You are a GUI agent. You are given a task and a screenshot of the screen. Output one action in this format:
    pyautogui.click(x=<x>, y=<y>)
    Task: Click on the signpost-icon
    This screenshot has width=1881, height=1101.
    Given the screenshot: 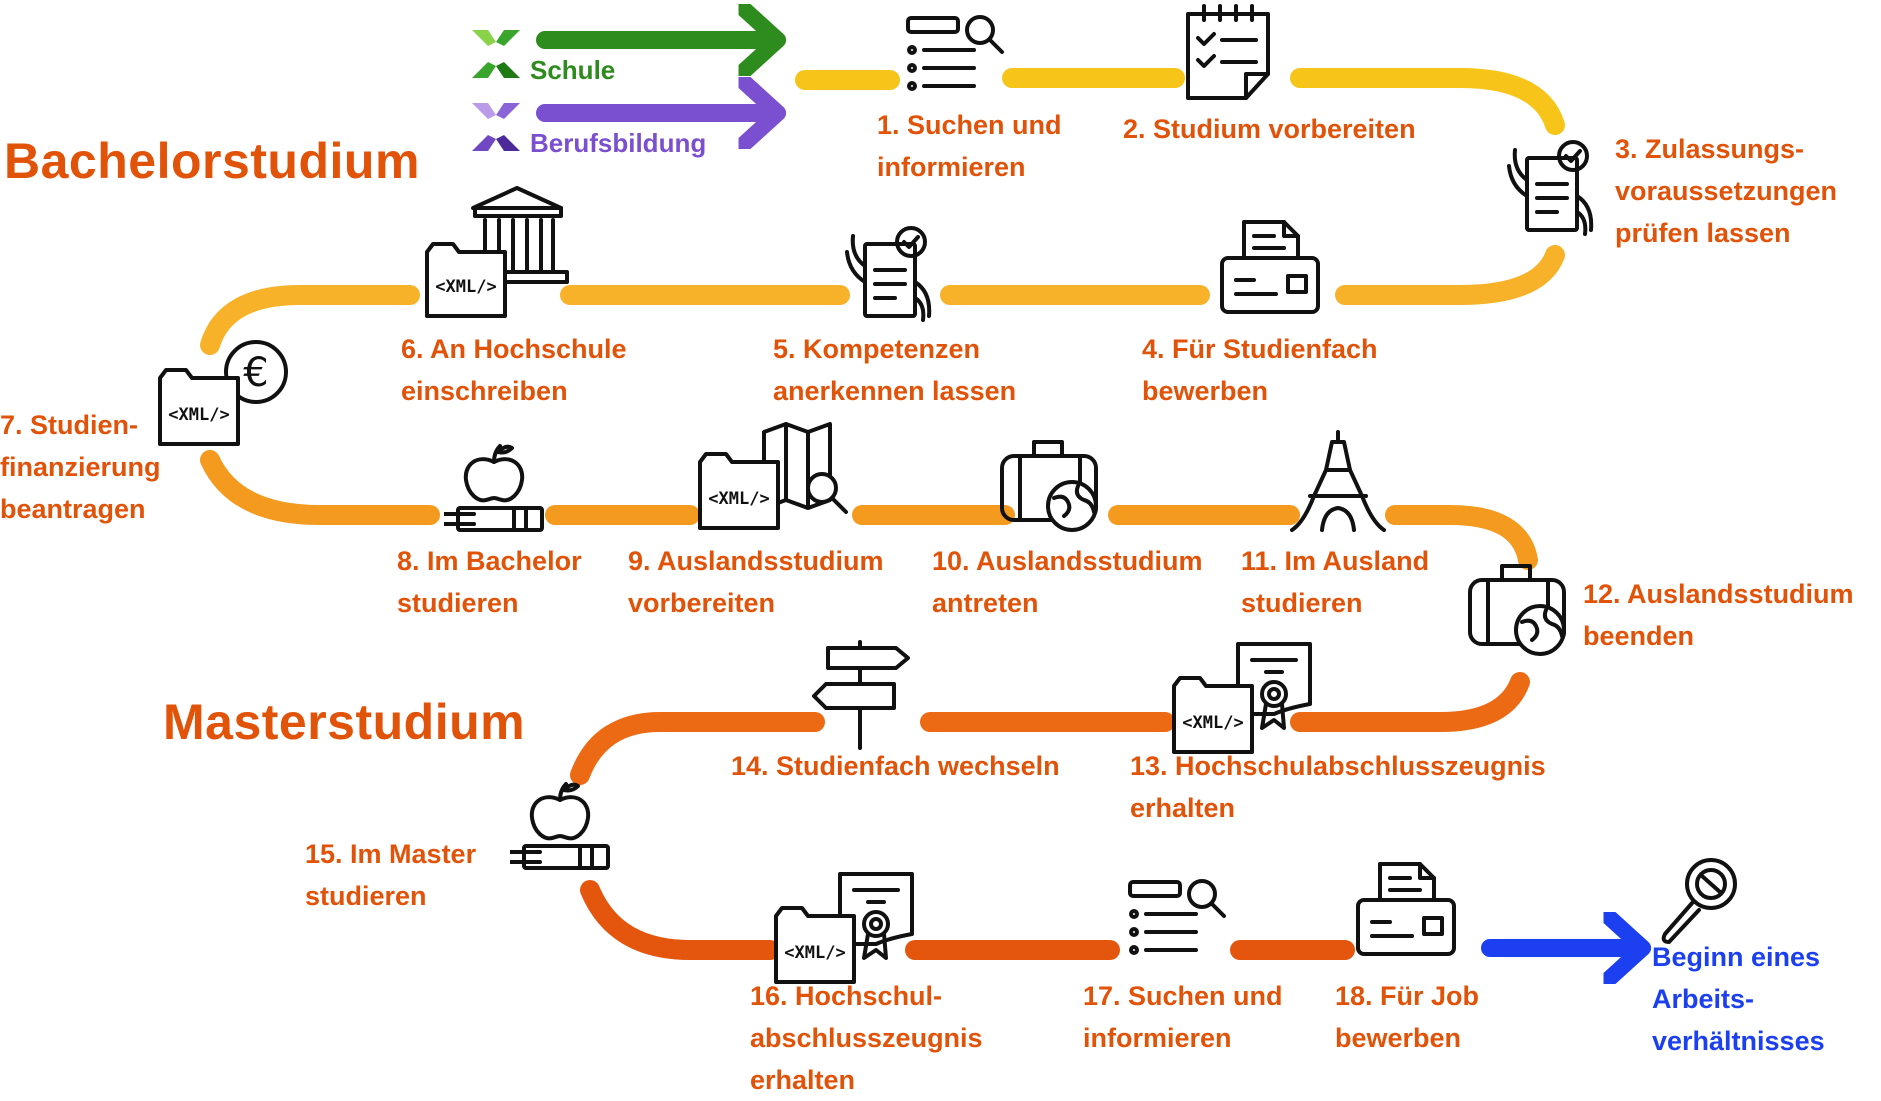 What is the action you would take?
    pyautogui.click(x=861, y=695)
    